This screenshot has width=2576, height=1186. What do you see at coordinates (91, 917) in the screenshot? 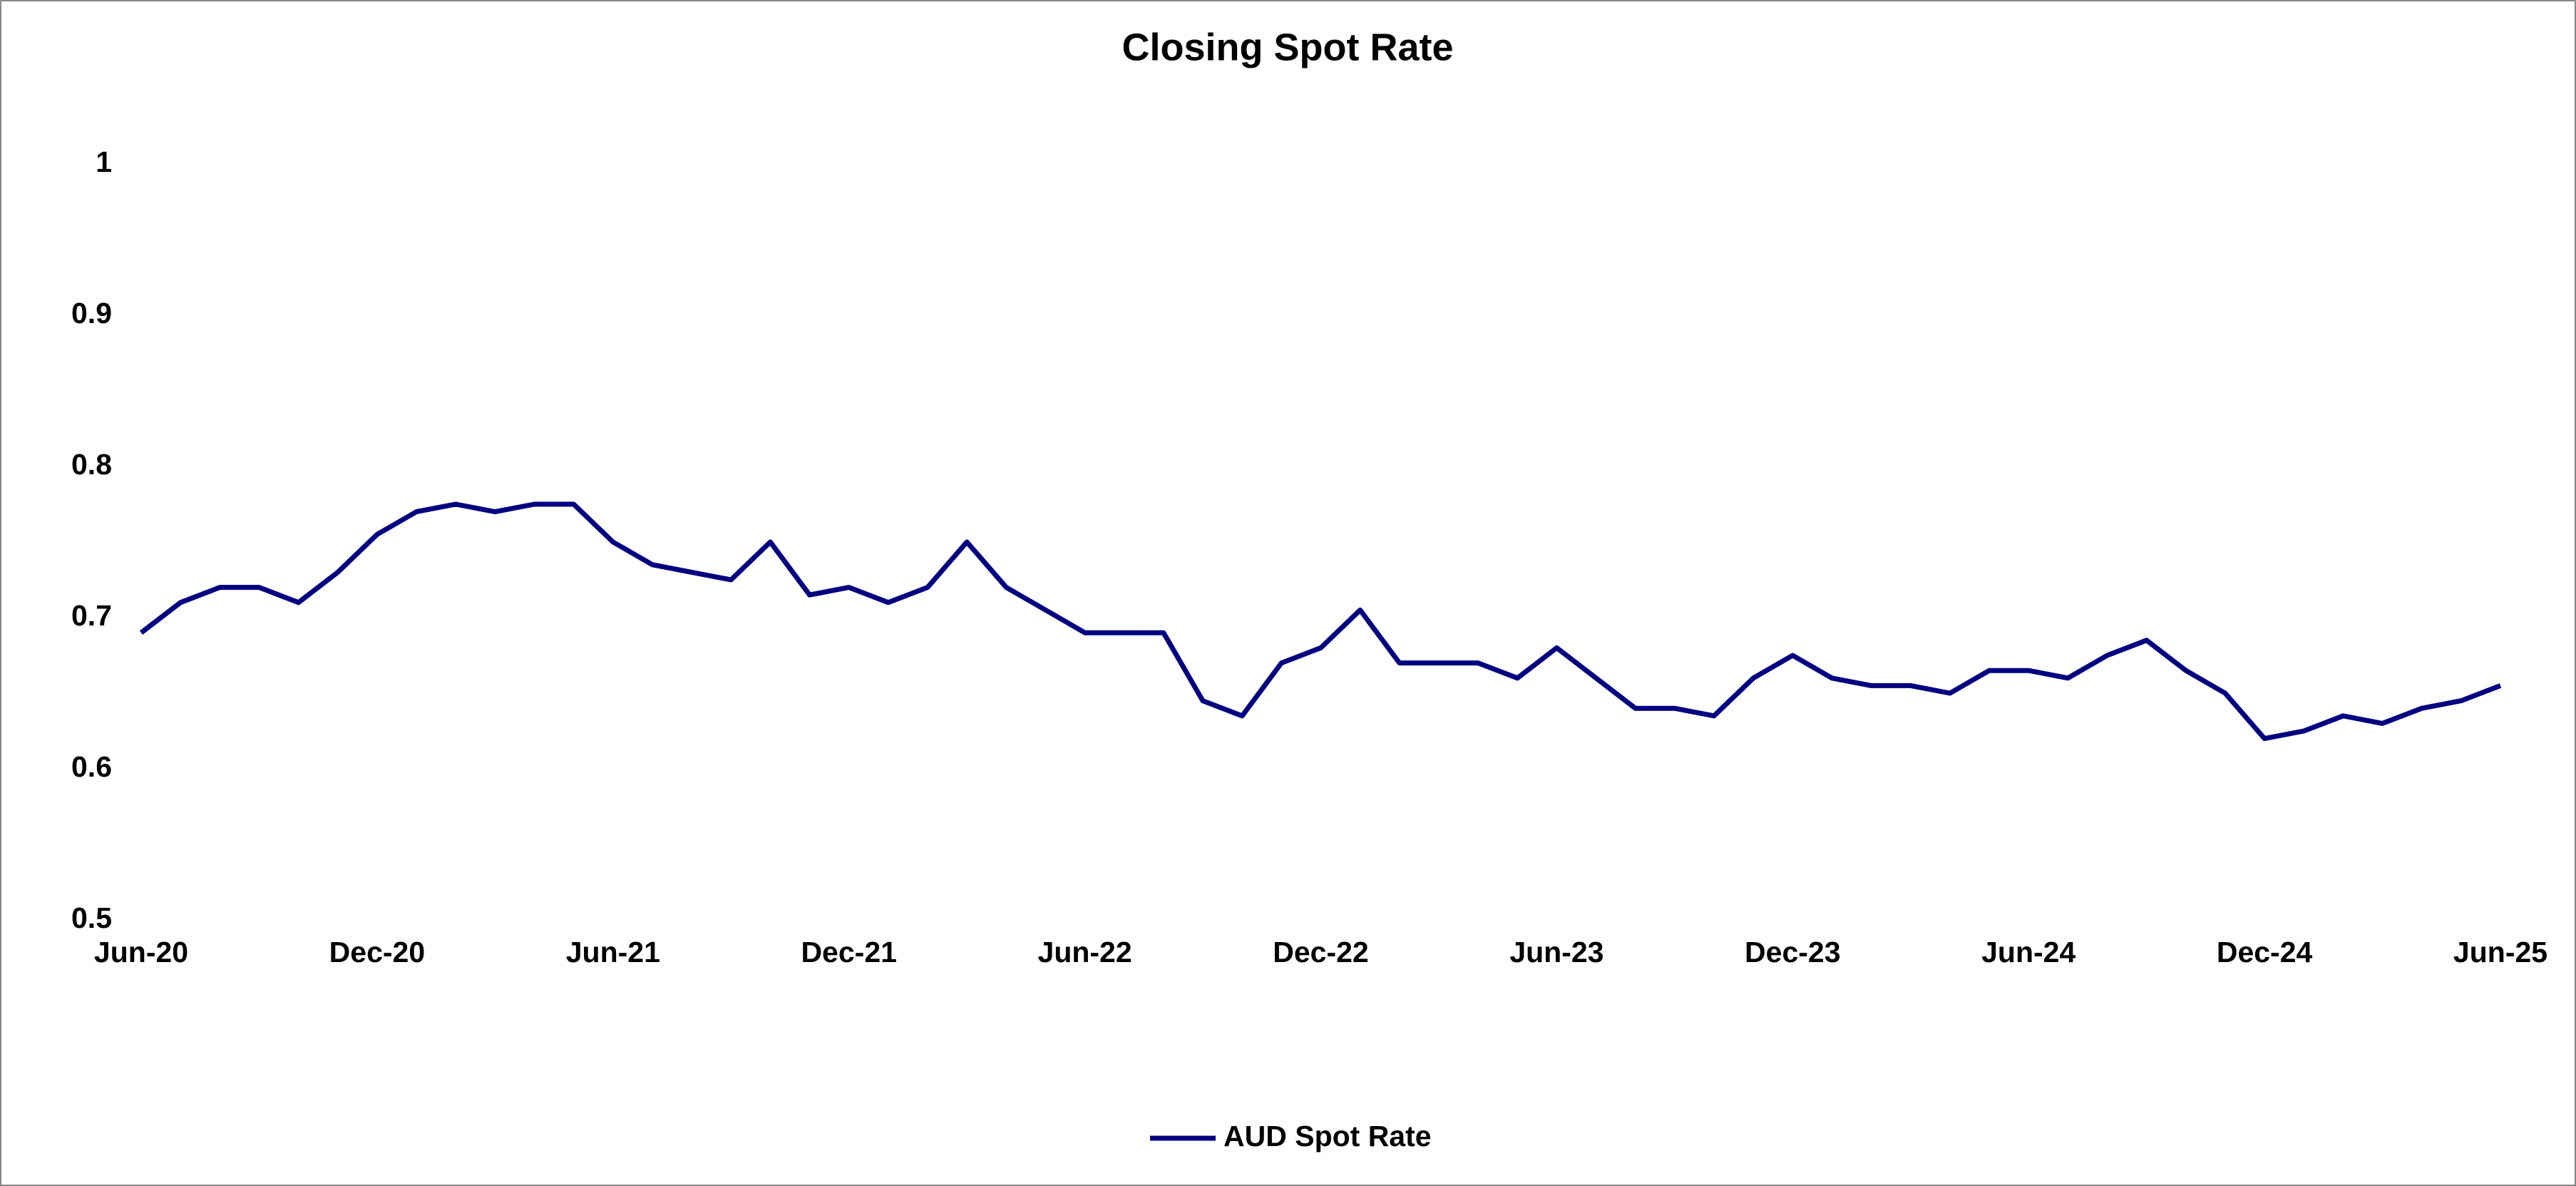
I see `y-tick-label: 0.5` at bounding box center [91, 917].